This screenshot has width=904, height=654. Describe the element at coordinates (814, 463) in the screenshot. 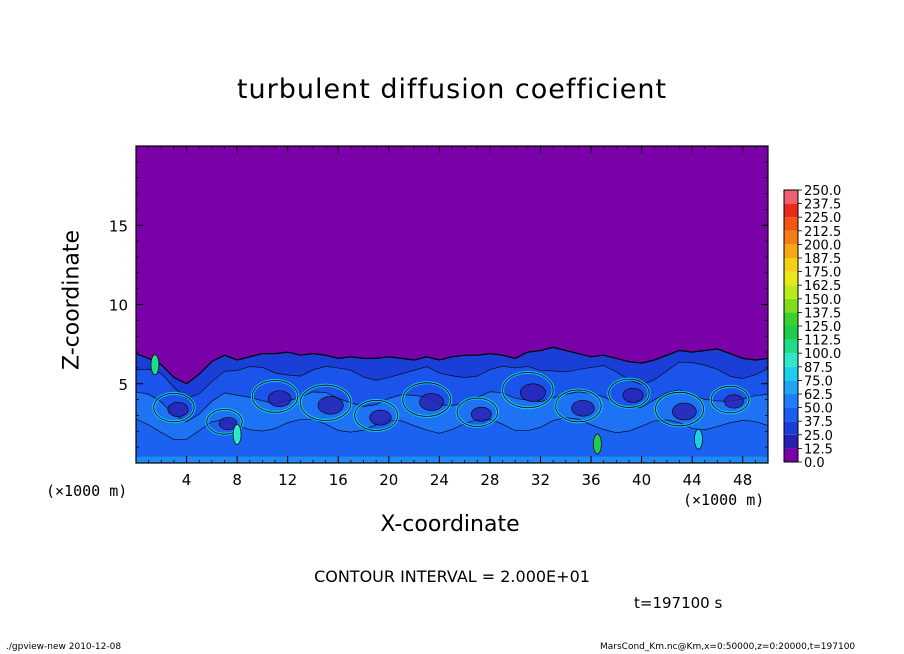

I see `colorbar-label: 0.0` at that location.